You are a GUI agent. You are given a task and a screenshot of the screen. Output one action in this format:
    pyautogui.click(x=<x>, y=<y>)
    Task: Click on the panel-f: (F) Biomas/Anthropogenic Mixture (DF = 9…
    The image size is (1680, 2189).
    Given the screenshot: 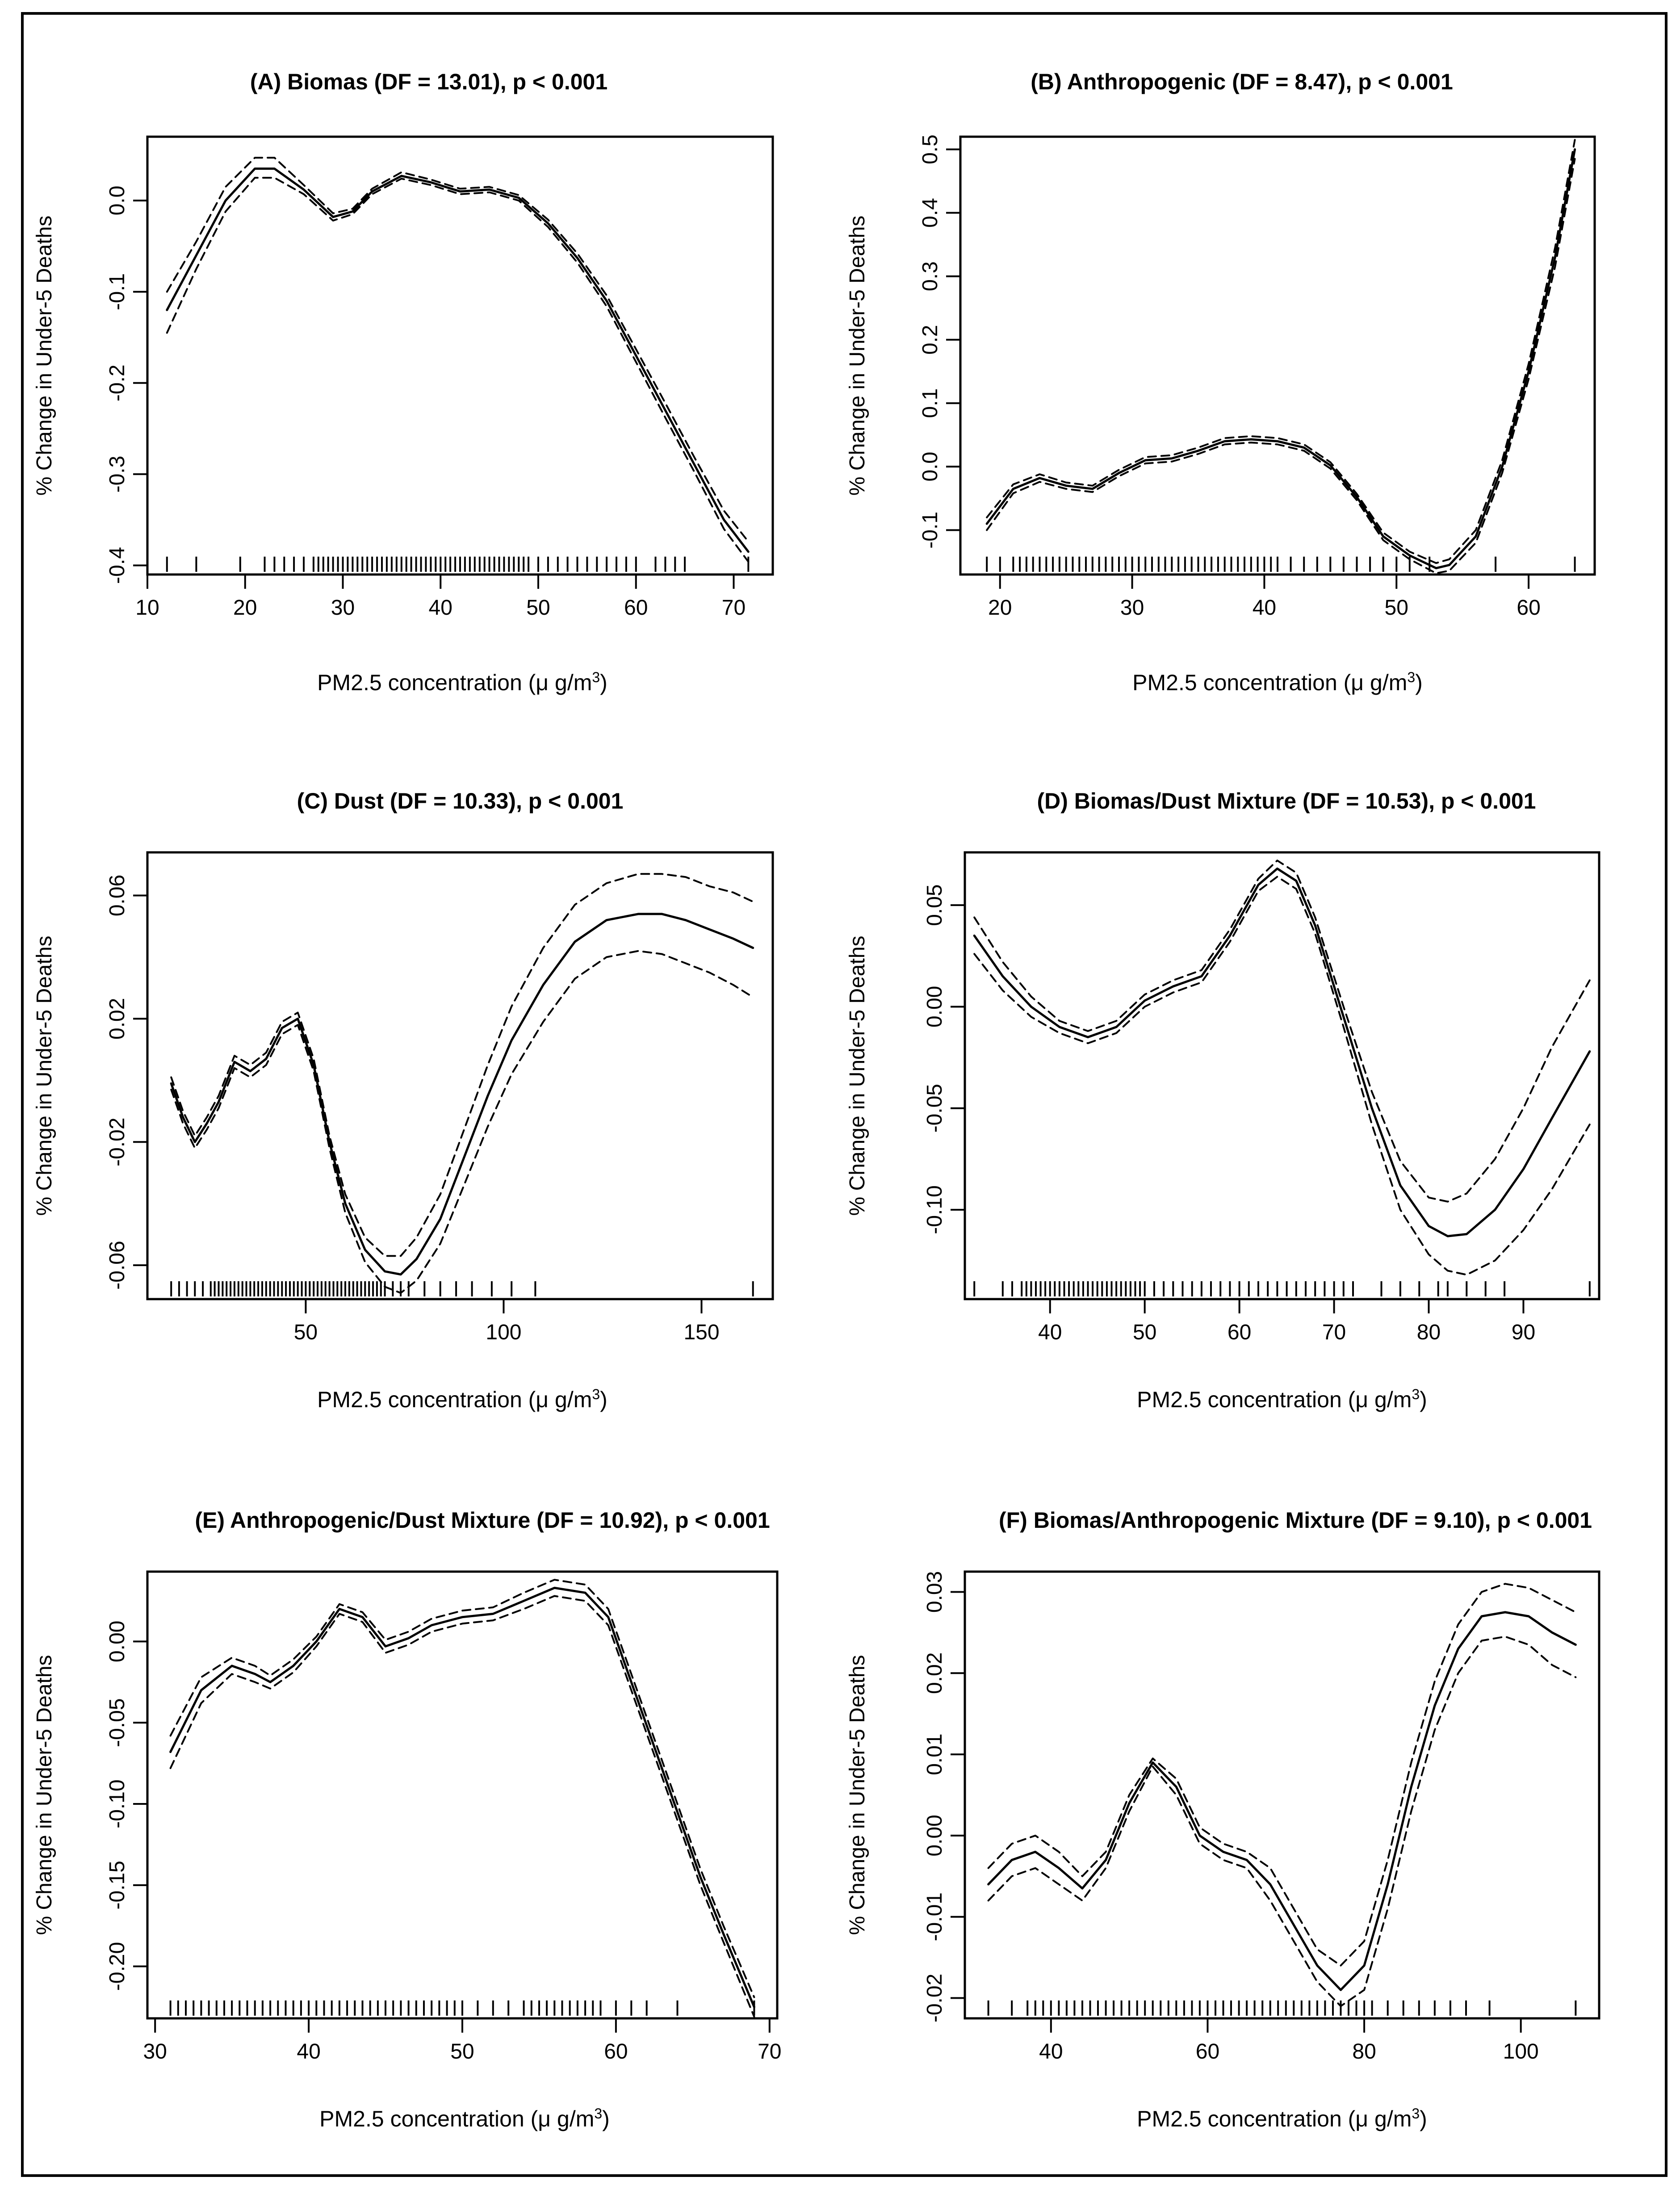 What is the action you would take?
    pyautogui.click(x=1223, y=1819)
    